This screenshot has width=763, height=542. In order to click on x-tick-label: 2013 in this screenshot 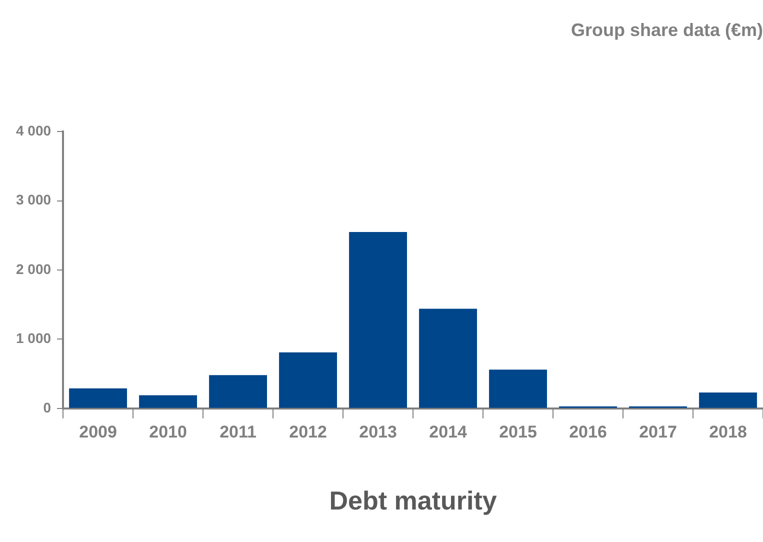, I will do `click(378, 432)`.